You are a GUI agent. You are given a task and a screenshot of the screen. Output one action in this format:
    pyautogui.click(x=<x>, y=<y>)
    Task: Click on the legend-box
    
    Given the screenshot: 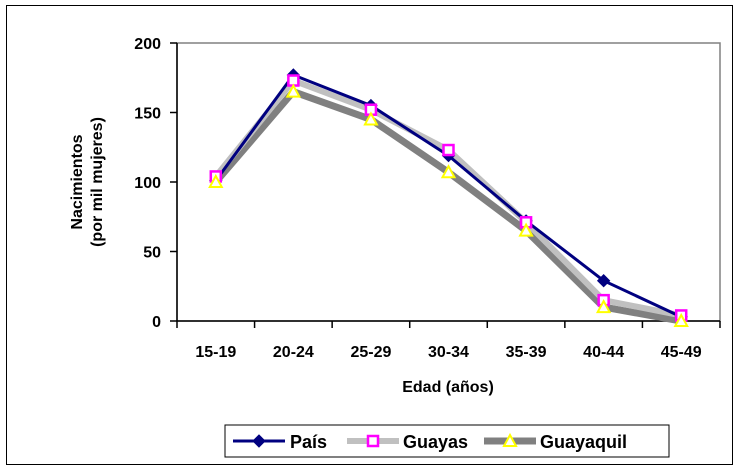 What is the action you would take?
    pyautogui.click(x=447, y=441)
    